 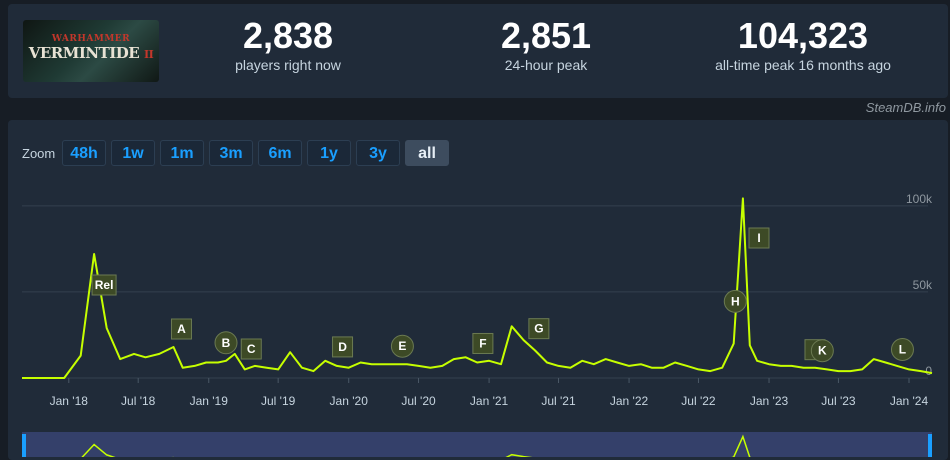 I want to click on stat-label: players right now, so click(x=288, y=65).